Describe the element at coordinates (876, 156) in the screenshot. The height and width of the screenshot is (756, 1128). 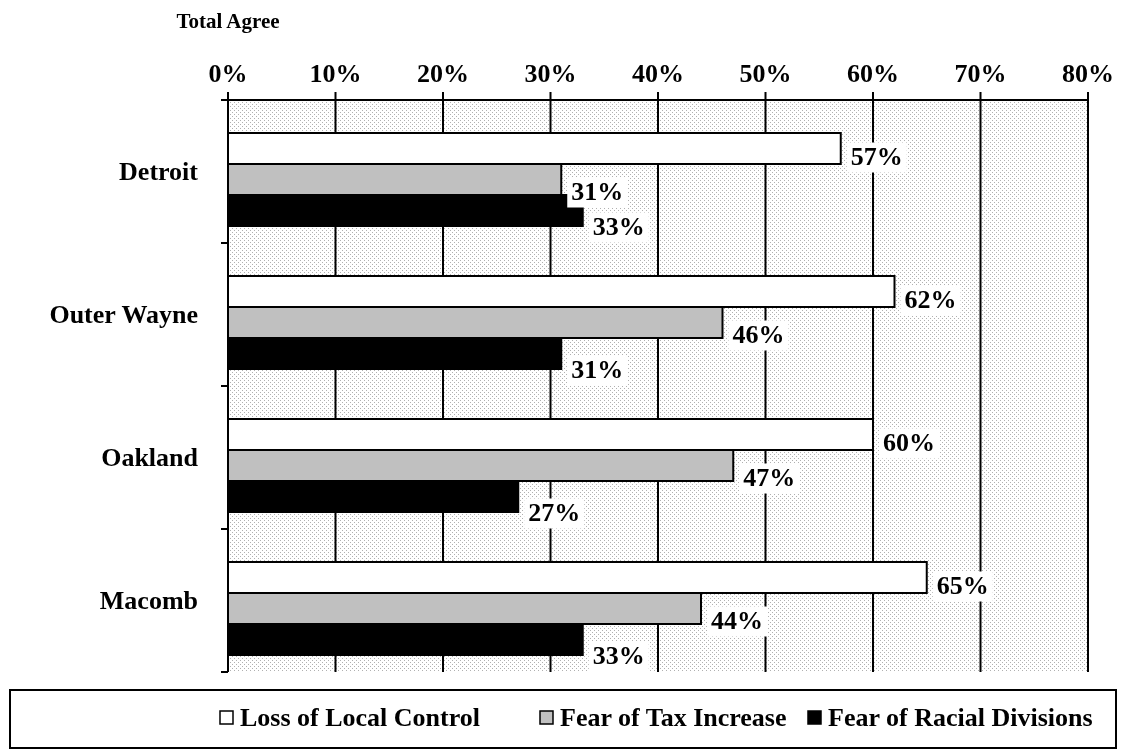
I see `data-label: 57%` at that location.